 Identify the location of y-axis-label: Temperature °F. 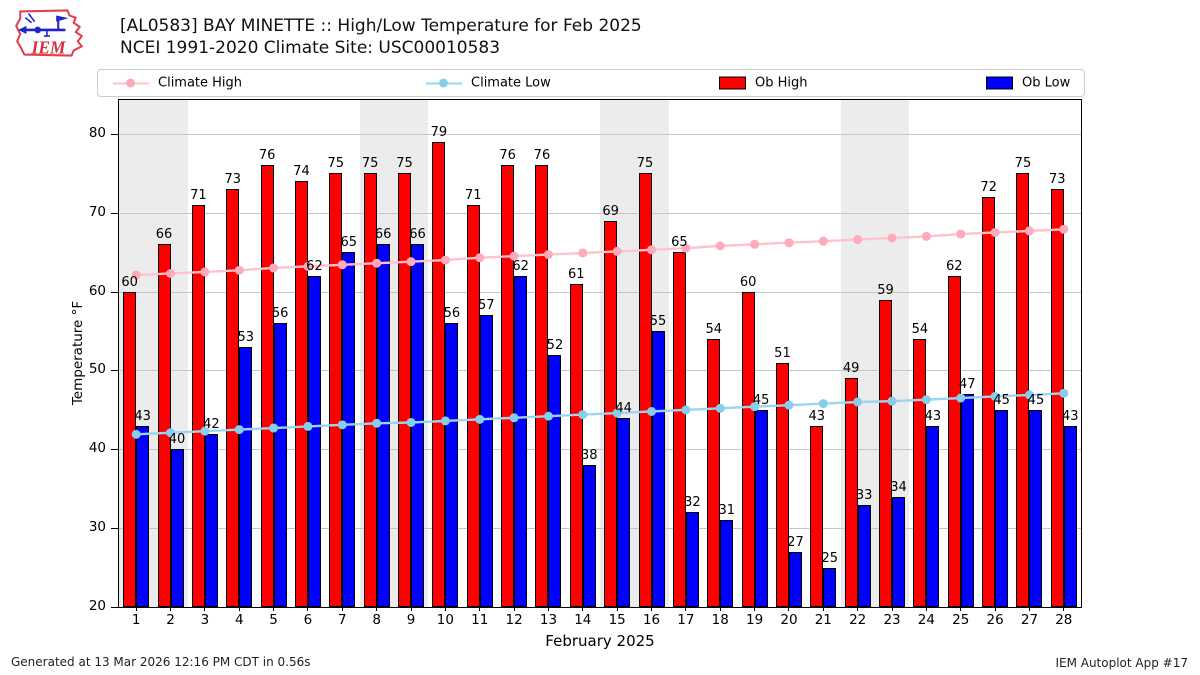
(78, 353).